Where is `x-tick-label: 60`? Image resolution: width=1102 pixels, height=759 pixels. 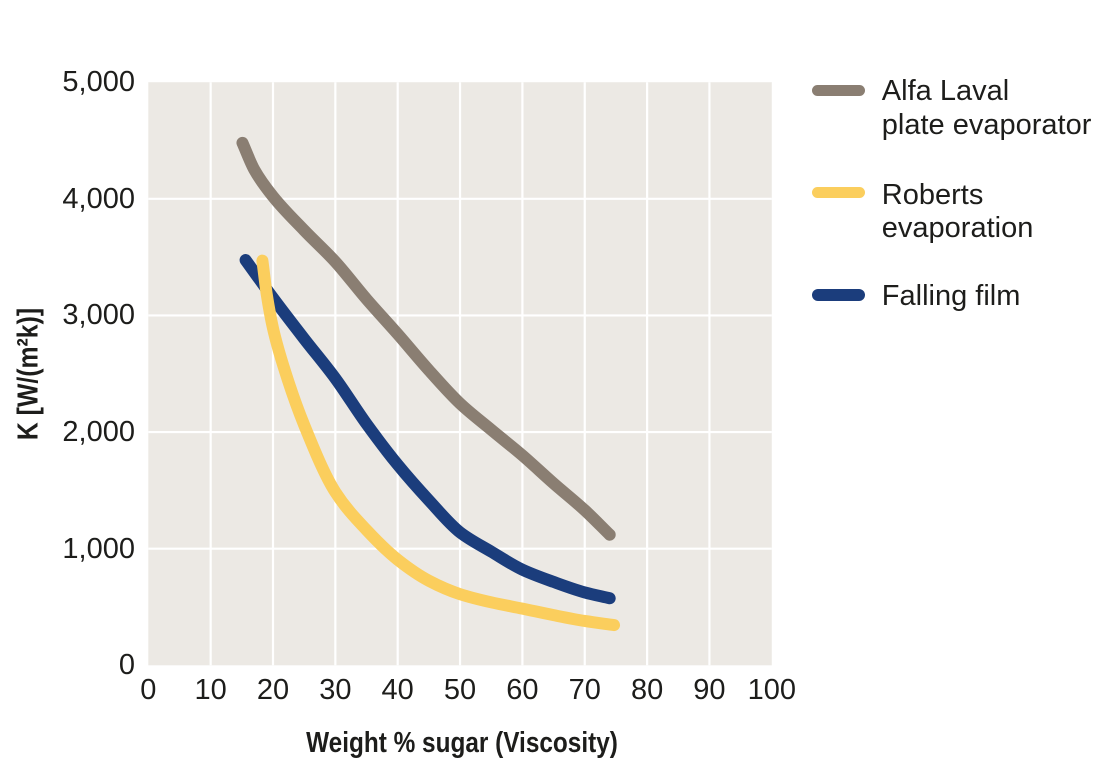 x-tick-label: 60 is located at coordinates (522, 689).